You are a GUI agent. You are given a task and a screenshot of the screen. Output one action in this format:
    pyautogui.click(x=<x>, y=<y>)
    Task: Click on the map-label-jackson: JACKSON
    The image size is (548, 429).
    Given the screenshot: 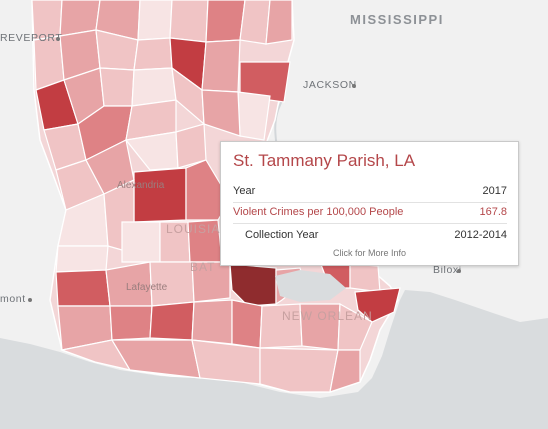 What is the action you would take?
    pyautogui.click(x=330, y=85)
    